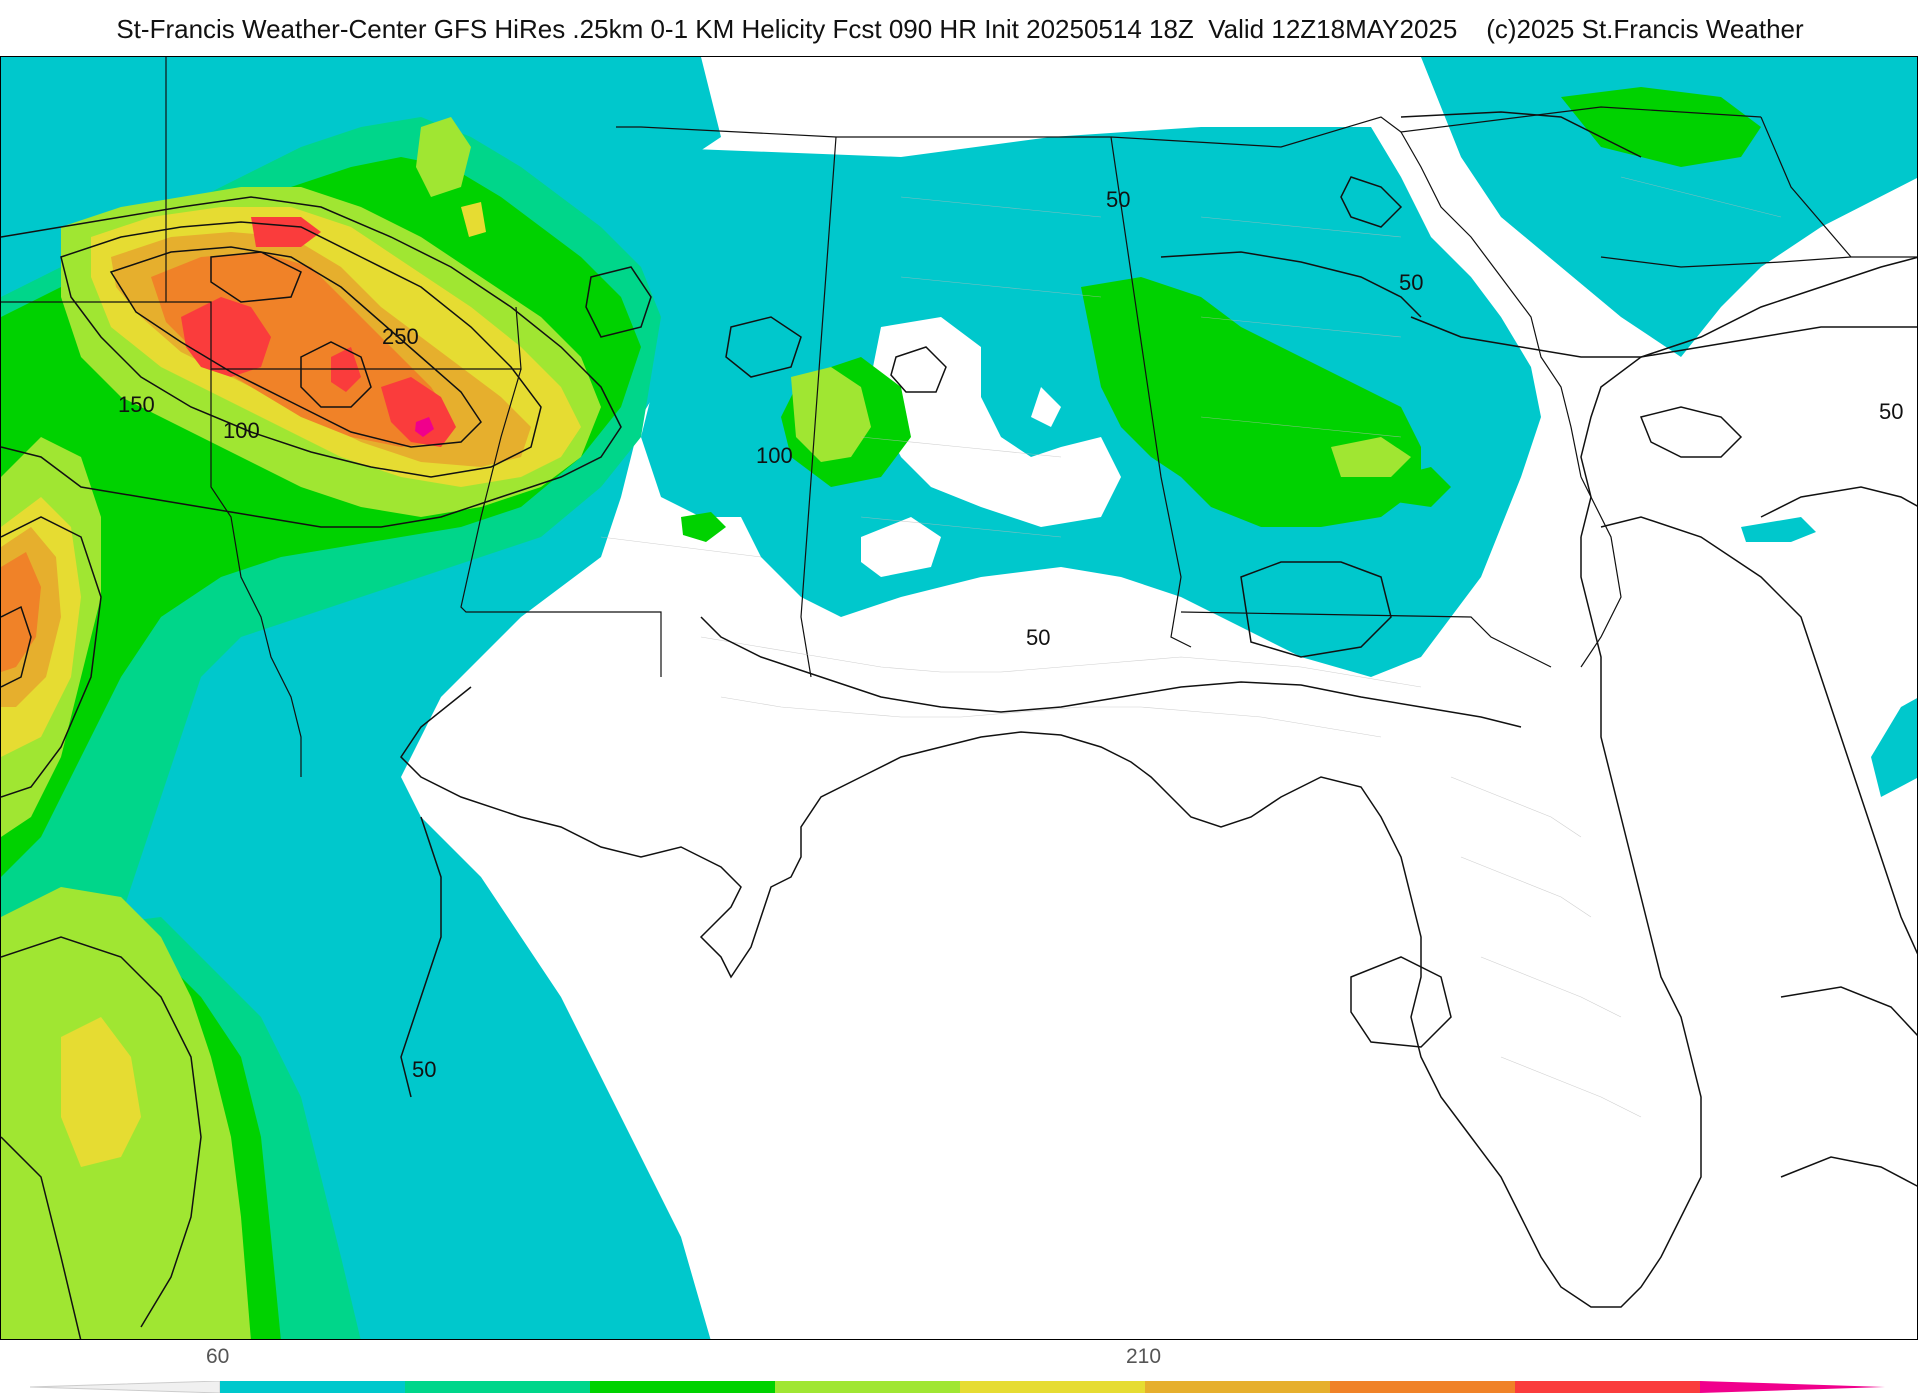  Describe the element at coordinates (1144, 1356) in the screenshot. I see `colorbar-tick-210: 210` at that location.